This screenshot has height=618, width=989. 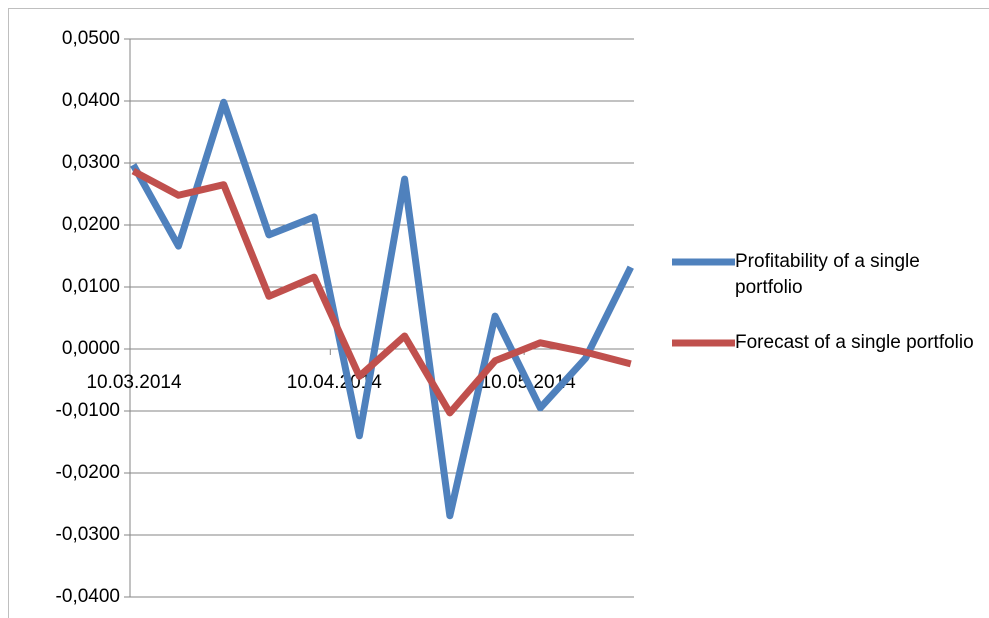 I want to click on y-tick-label: -0,0400, so click(x=88, y=596).